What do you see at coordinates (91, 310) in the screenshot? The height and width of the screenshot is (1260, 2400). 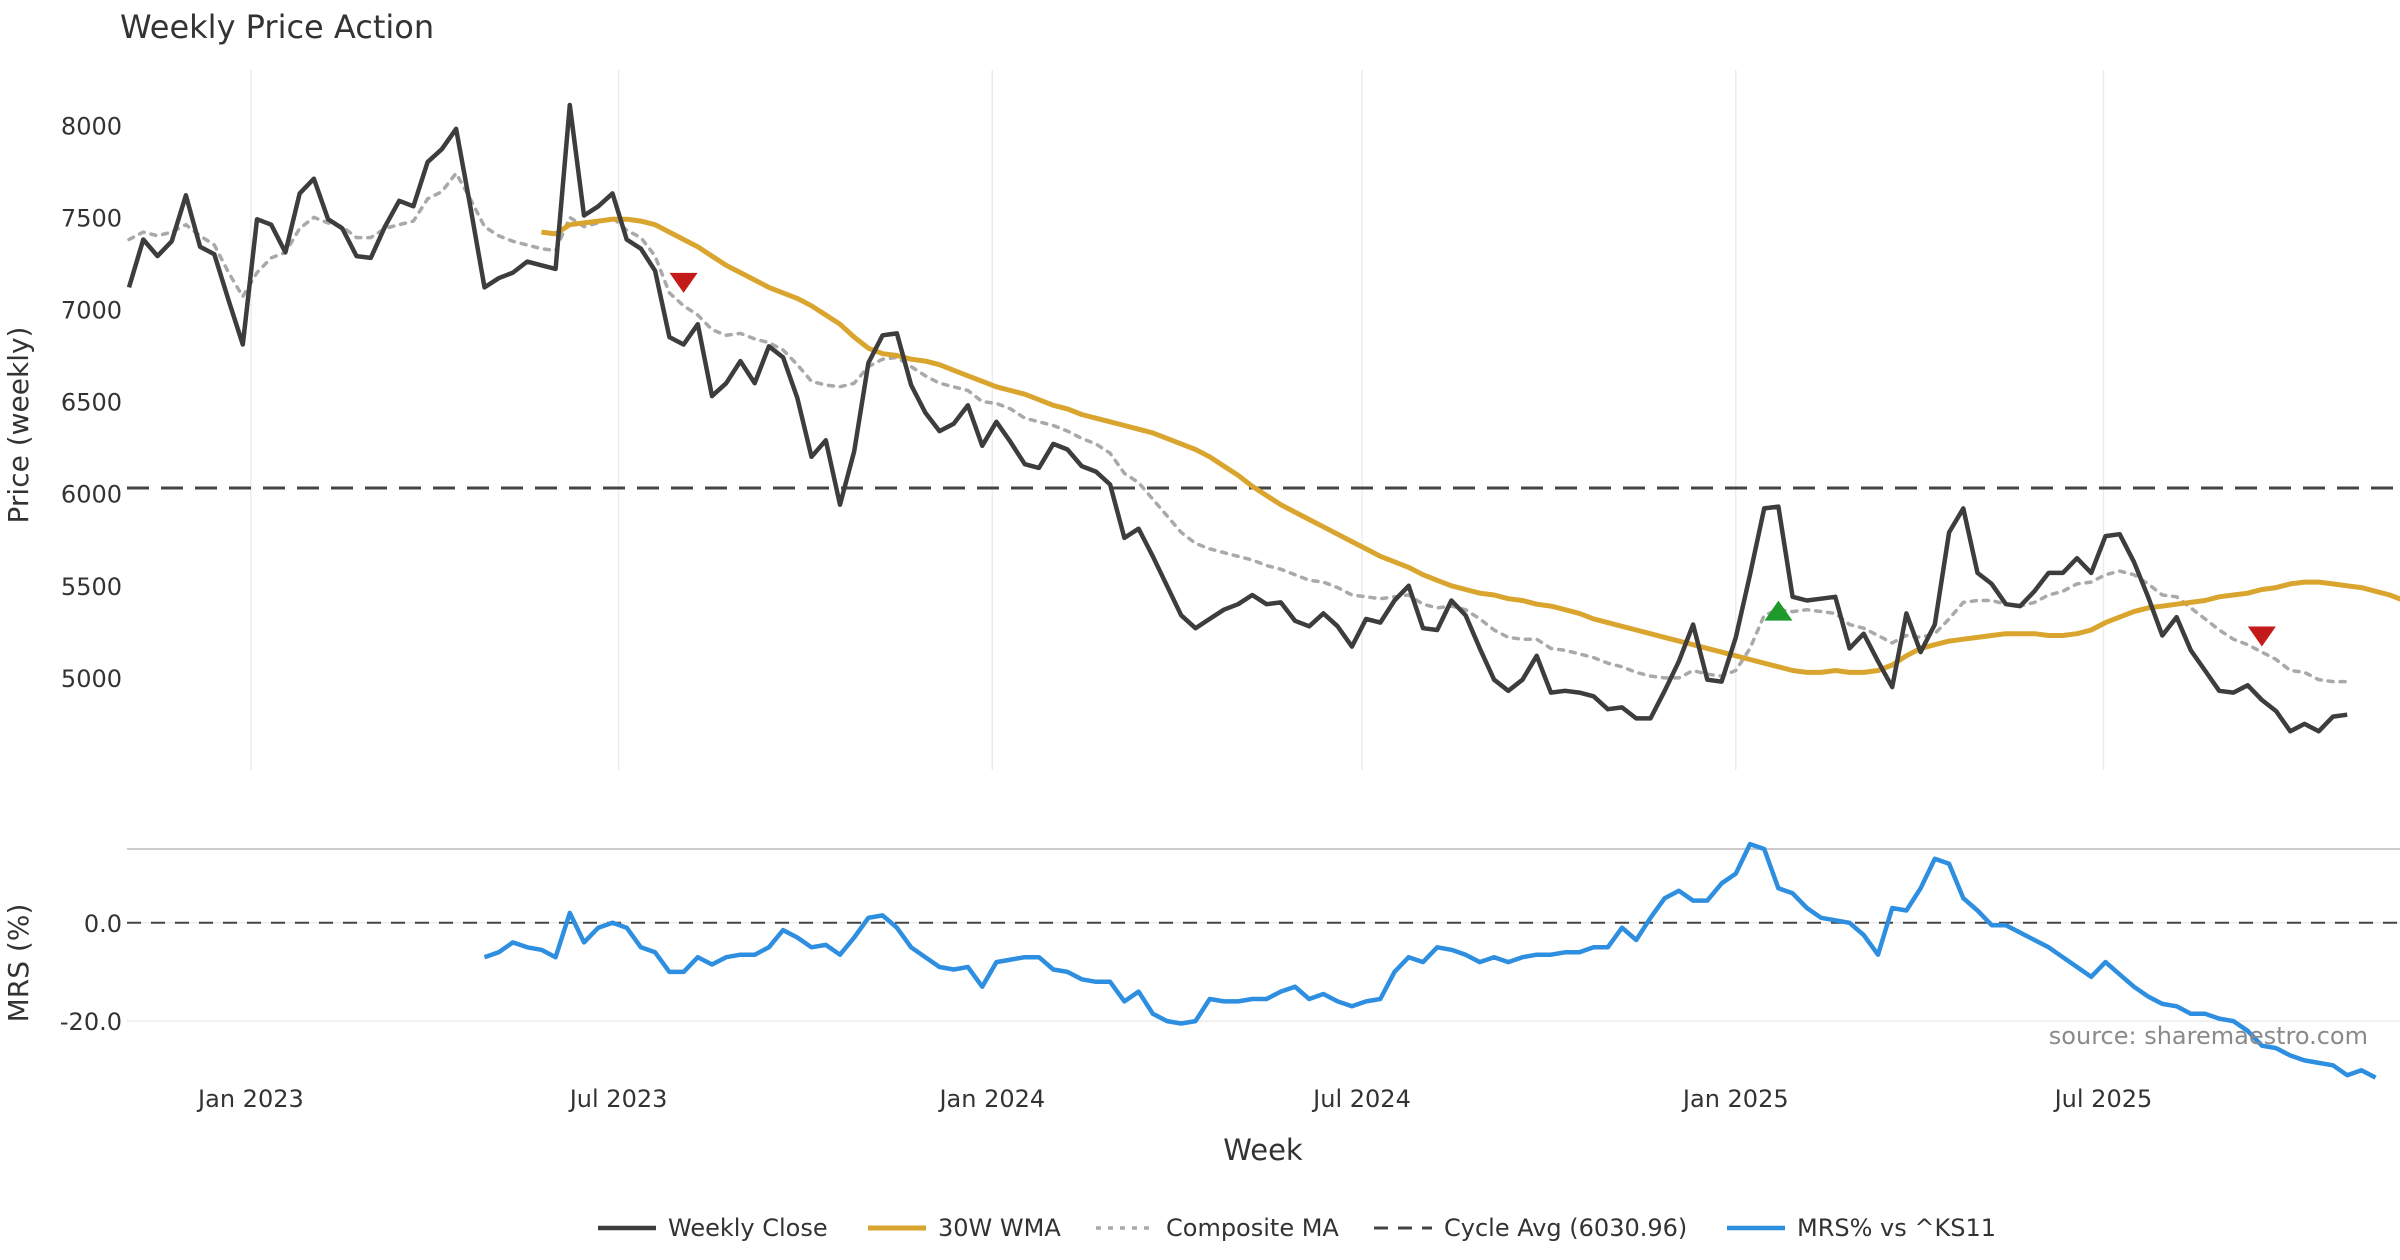 I see `price-y-tick-label: 7000` at bounding box center [91, 310].